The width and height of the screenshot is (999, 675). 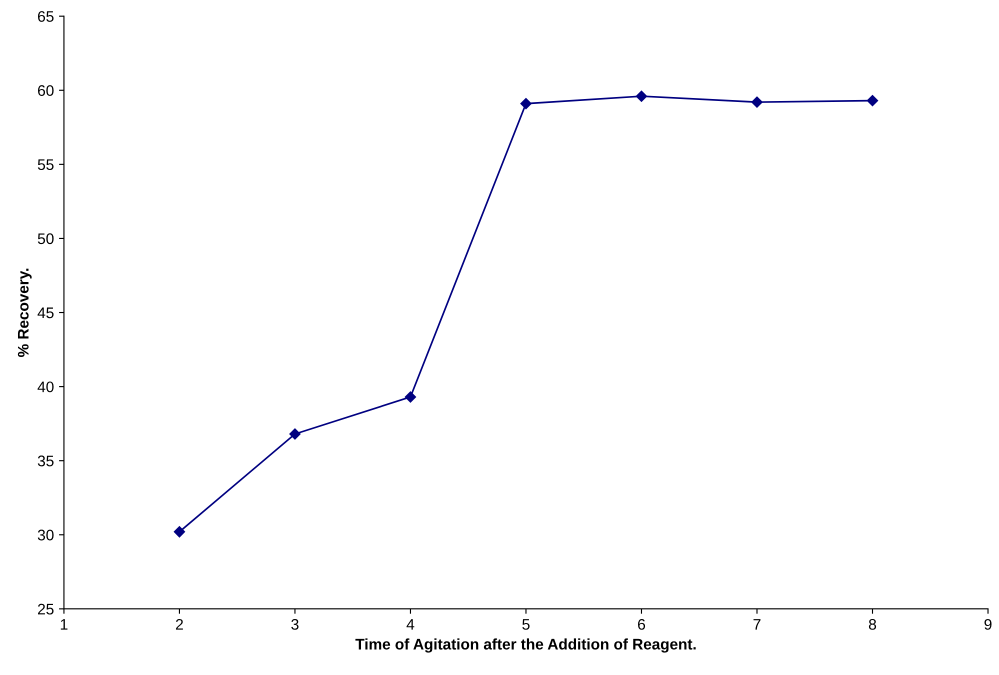 I want to click on x-tick-label: 4, so click(x=410, y=624).